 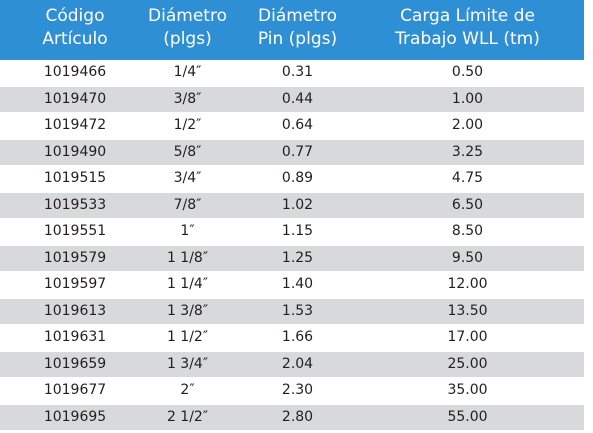 I want to click on table-row: 1019490 5/8″ 0.77 3.25, so click(x=292, y=152).